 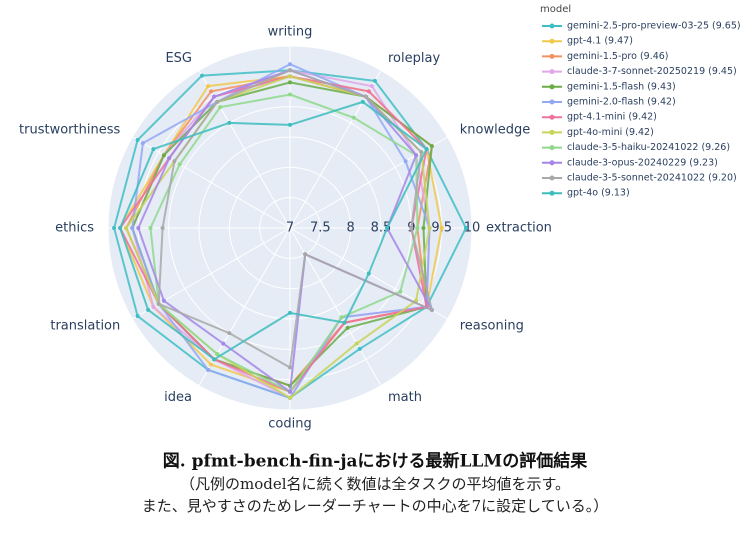 What do you see at coordinates (654, 26) in the screenshot?
I see `legend-label: gemini-2.5-pro-preview-03-25 (9.65)` at bounding box center [654, 26].